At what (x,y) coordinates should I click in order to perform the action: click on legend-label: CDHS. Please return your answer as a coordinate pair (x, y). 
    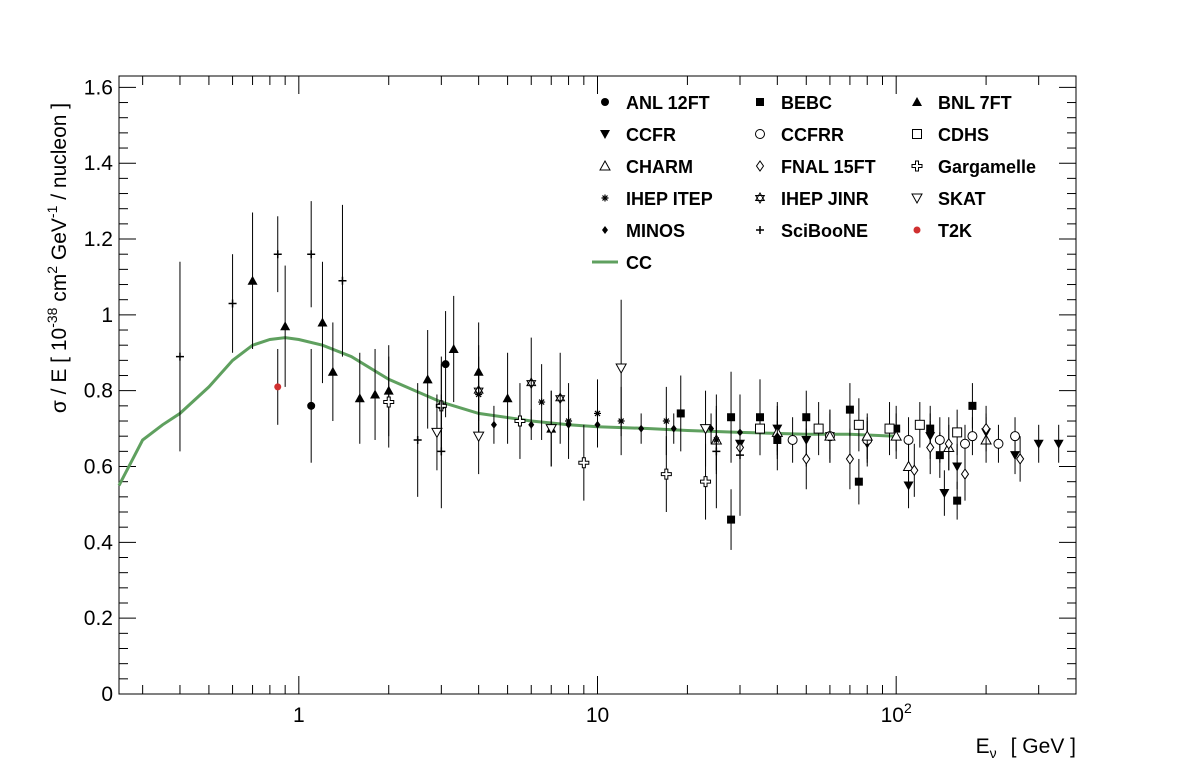
    Looking at the image, I should click on (963, 135).